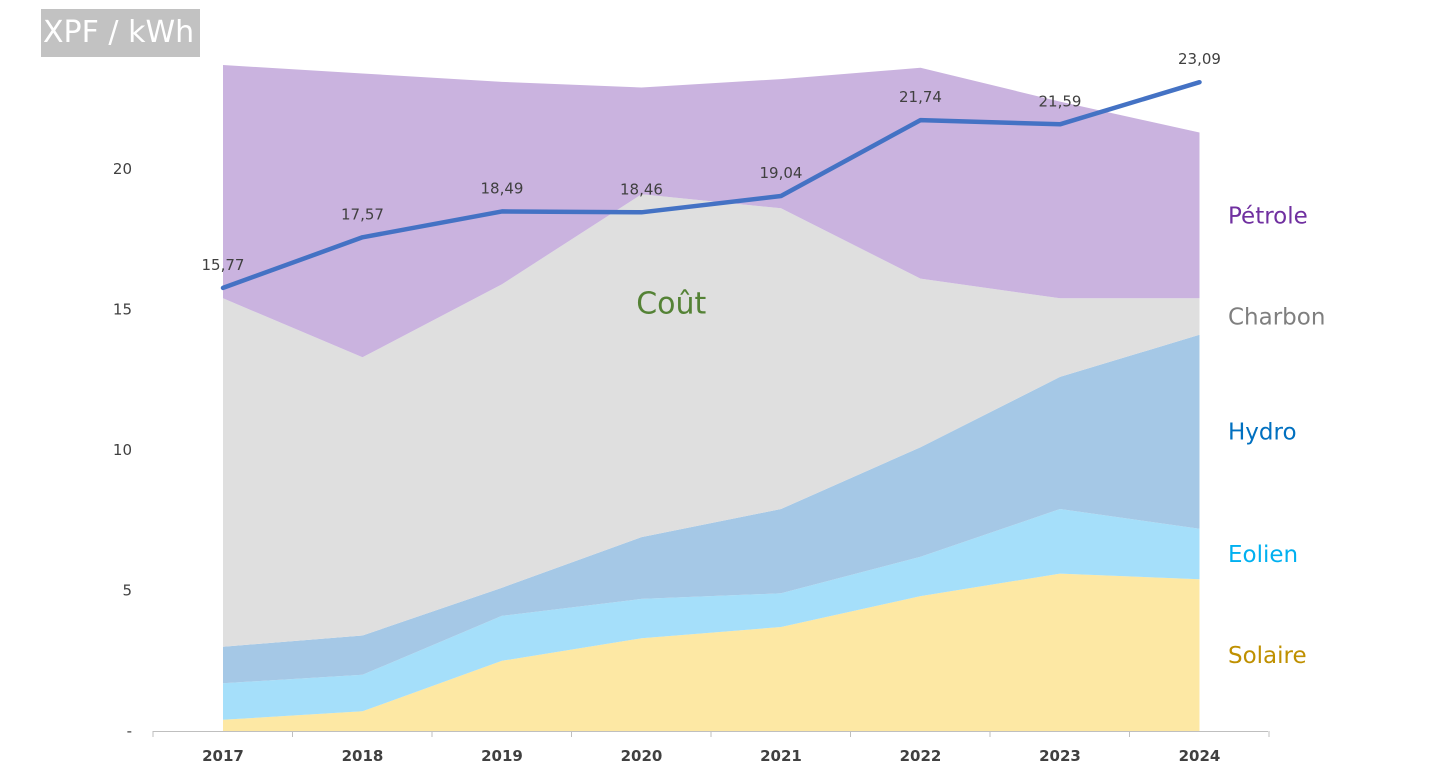 The width and height of the screenshot is (1433, 779). I want to click on x-tick-label: 2024, so click(1200, 756).